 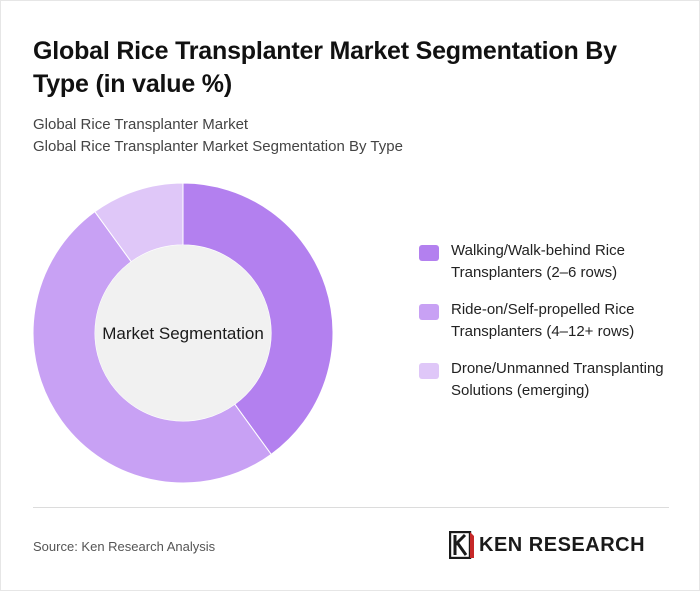 I want to click on donut-center-label: Market Segmentation, so click(x=183, y=333).